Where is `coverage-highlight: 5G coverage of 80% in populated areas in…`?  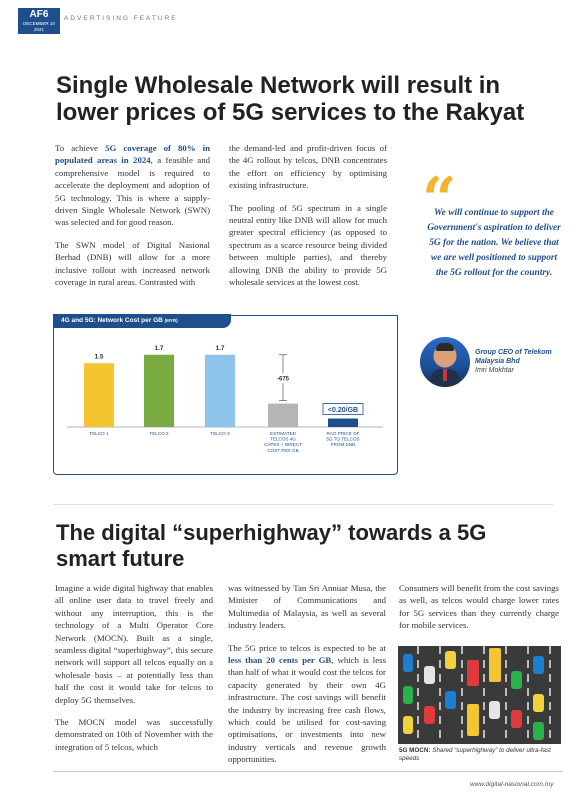 coverage-highlight: 5G coverage of 80% in populated areas in… is located at coordinates (132, 154).